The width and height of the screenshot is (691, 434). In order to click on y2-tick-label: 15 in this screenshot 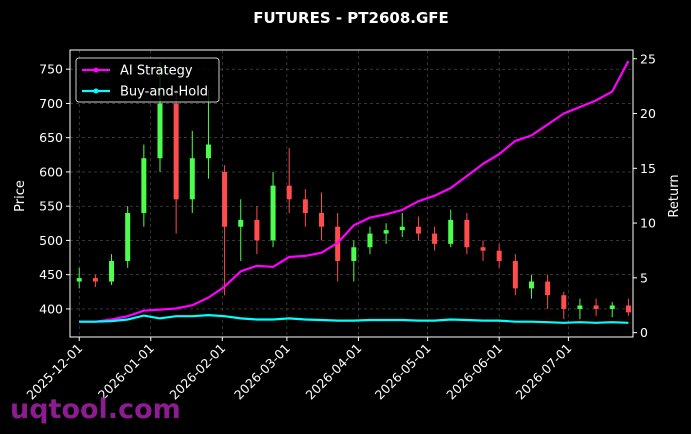, I will do `click(648, 168)`.